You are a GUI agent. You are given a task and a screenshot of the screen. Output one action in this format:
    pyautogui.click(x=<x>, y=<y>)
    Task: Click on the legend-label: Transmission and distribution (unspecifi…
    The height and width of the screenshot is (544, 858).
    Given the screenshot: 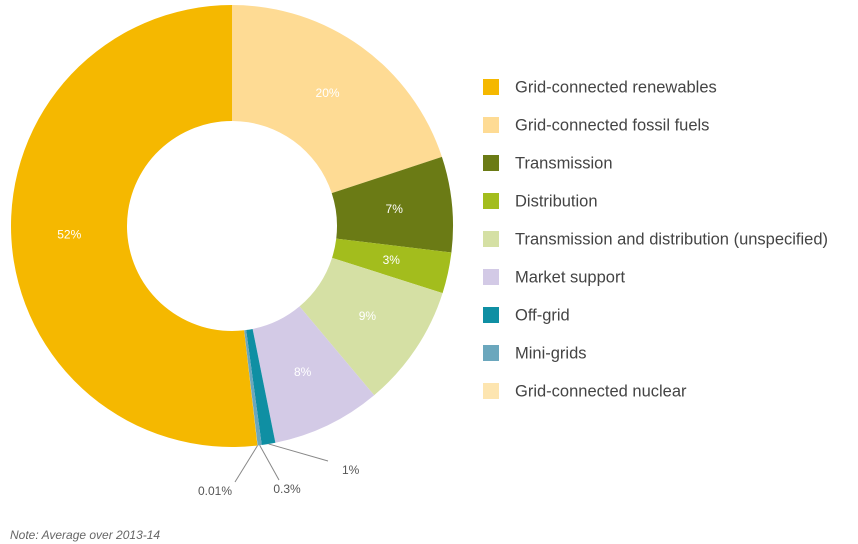 What is the action you would take?
    pyautogui.click(x=671, y=239)
    